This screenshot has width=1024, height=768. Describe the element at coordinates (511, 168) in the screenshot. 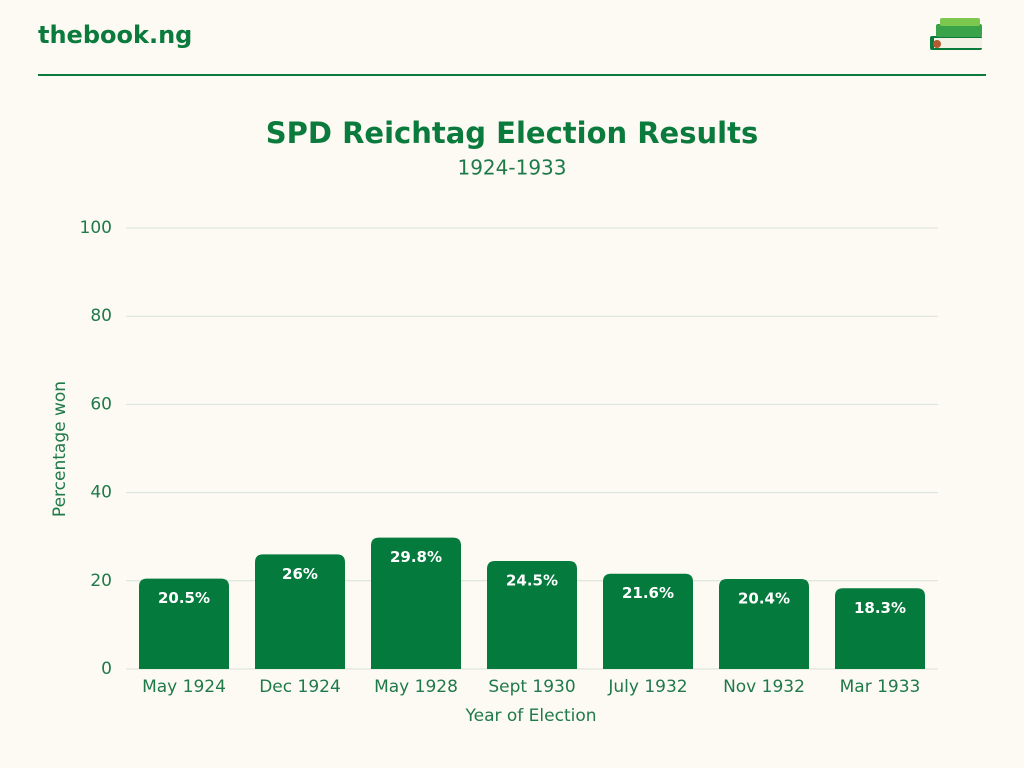

I see `chart-subtitle: 1924-1933` at that location.